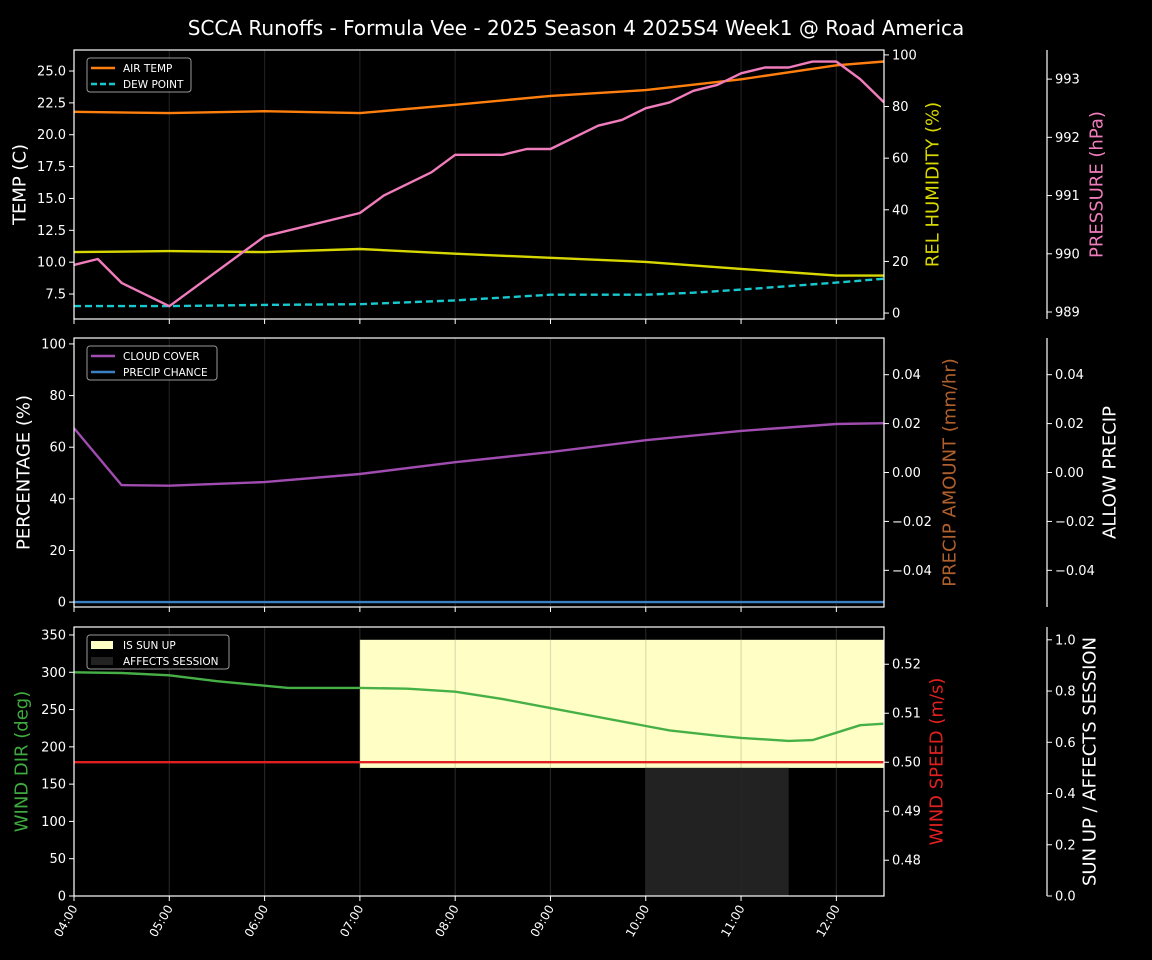 This screenshot has width=1152, height=960. What do you see at coordinates (912, 522) in the screenshot?
I see `y-tick-label-right1: −0.02` at bounding box center [912, 522].